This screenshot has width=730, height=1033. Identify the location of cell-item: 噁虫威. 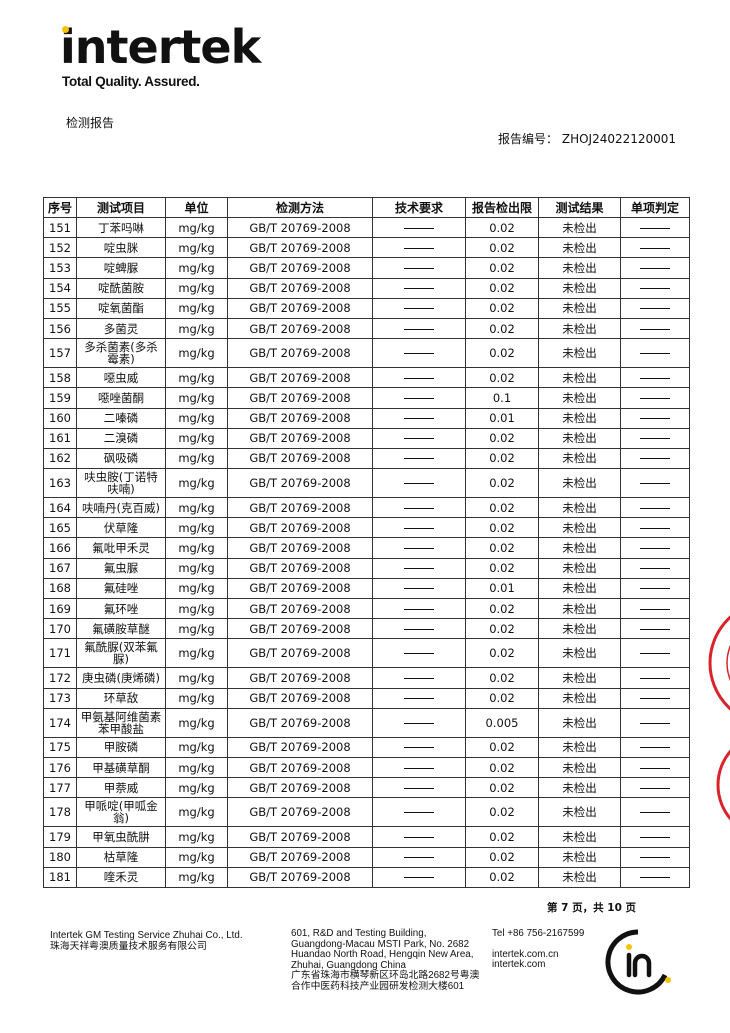
(121, 378).